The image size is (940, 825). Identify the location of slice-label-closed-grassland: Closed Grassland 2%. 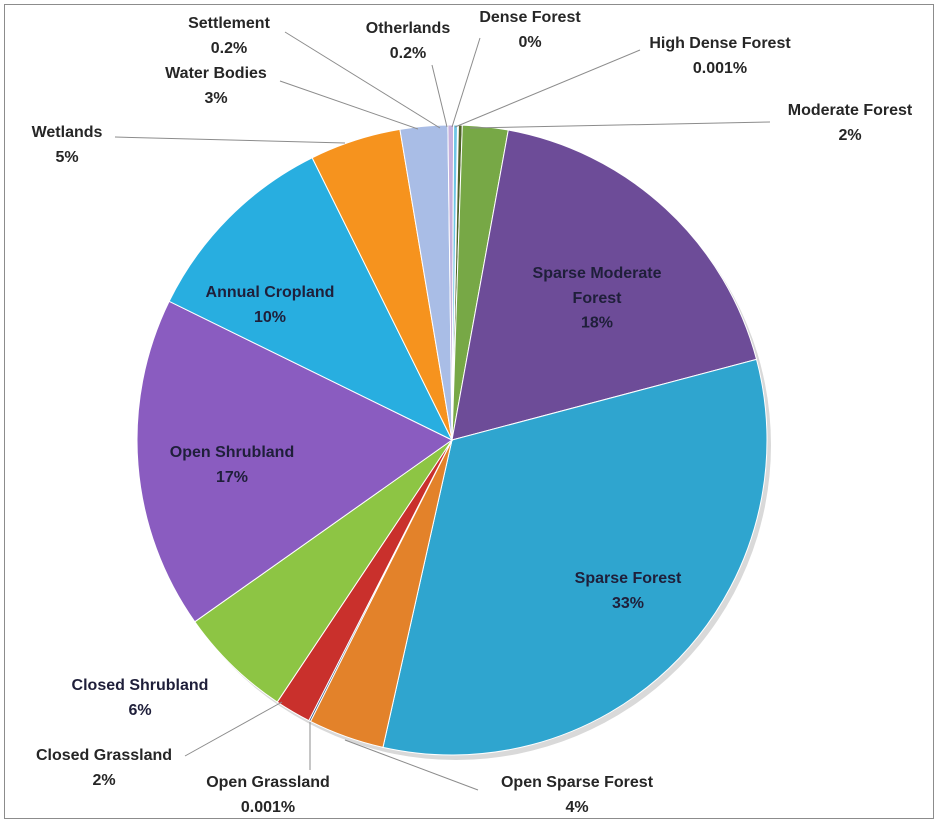
(104, 768).